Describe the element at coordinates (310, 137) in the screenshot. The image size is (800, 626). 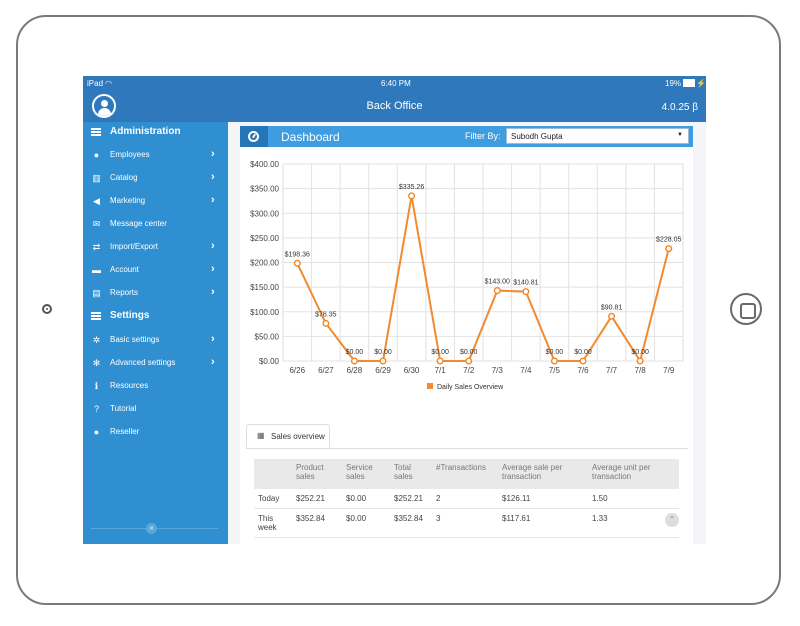
I see `page-title: Dashboard` at that location.